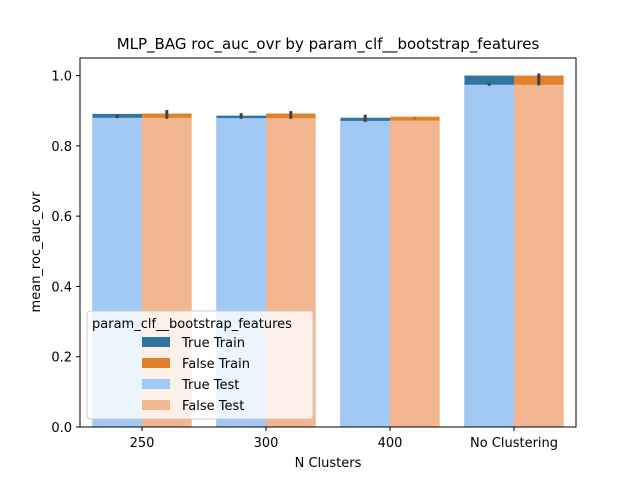 This screenshot has width=640, height=480. Describe the element at coordinates (514, 443) in the screenshot. I see `x-tick-label: No Clustering` at that location.